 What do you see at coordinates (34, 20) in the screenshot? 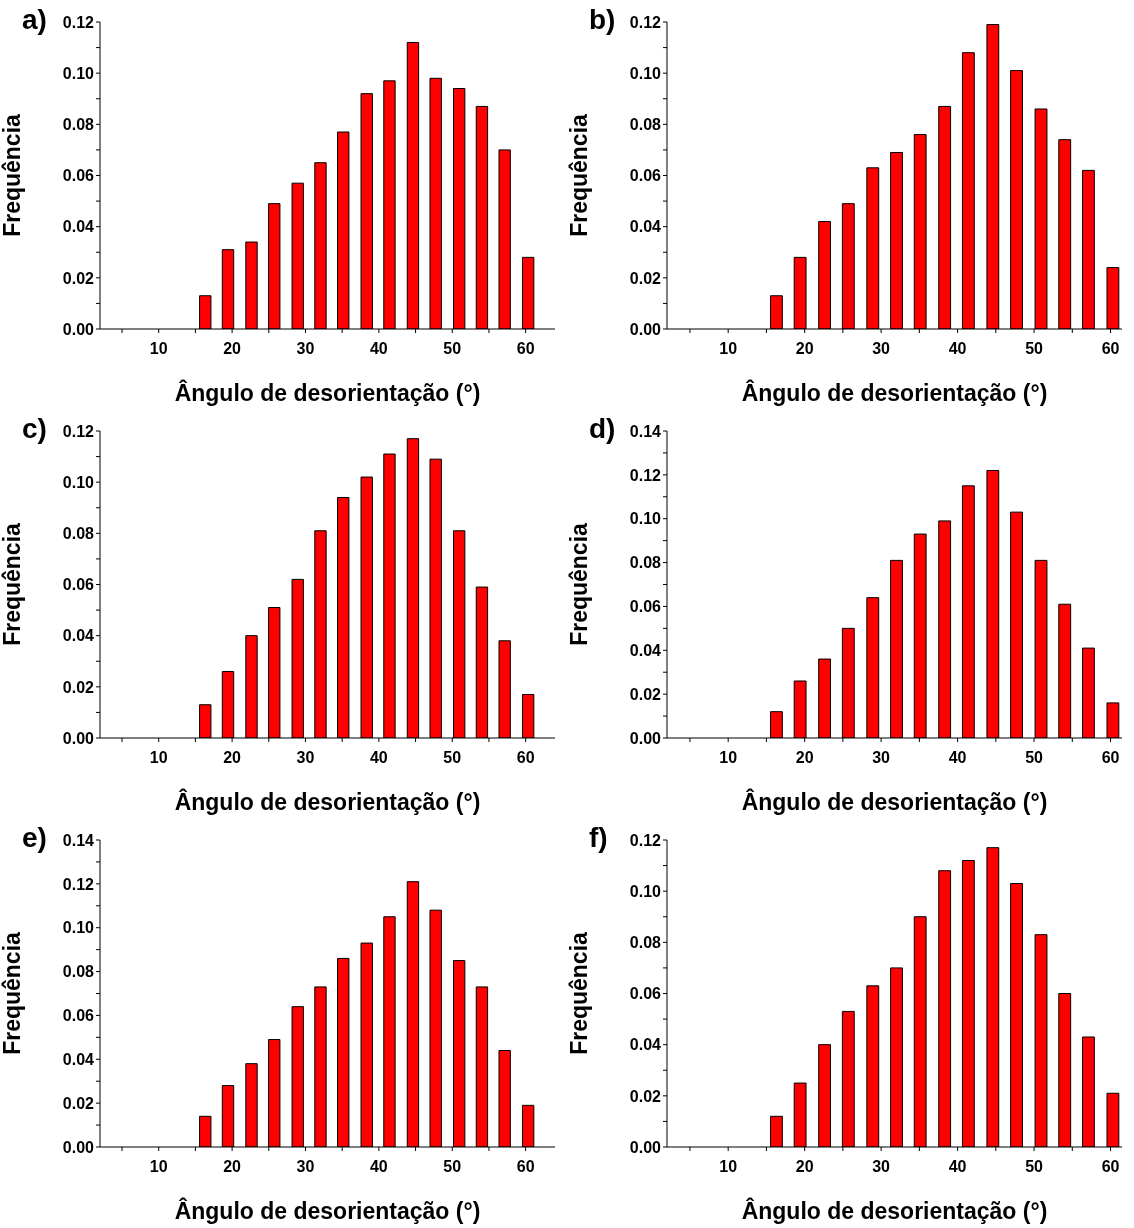
I see `chart-title: a)` at bounding box center [34, 20].